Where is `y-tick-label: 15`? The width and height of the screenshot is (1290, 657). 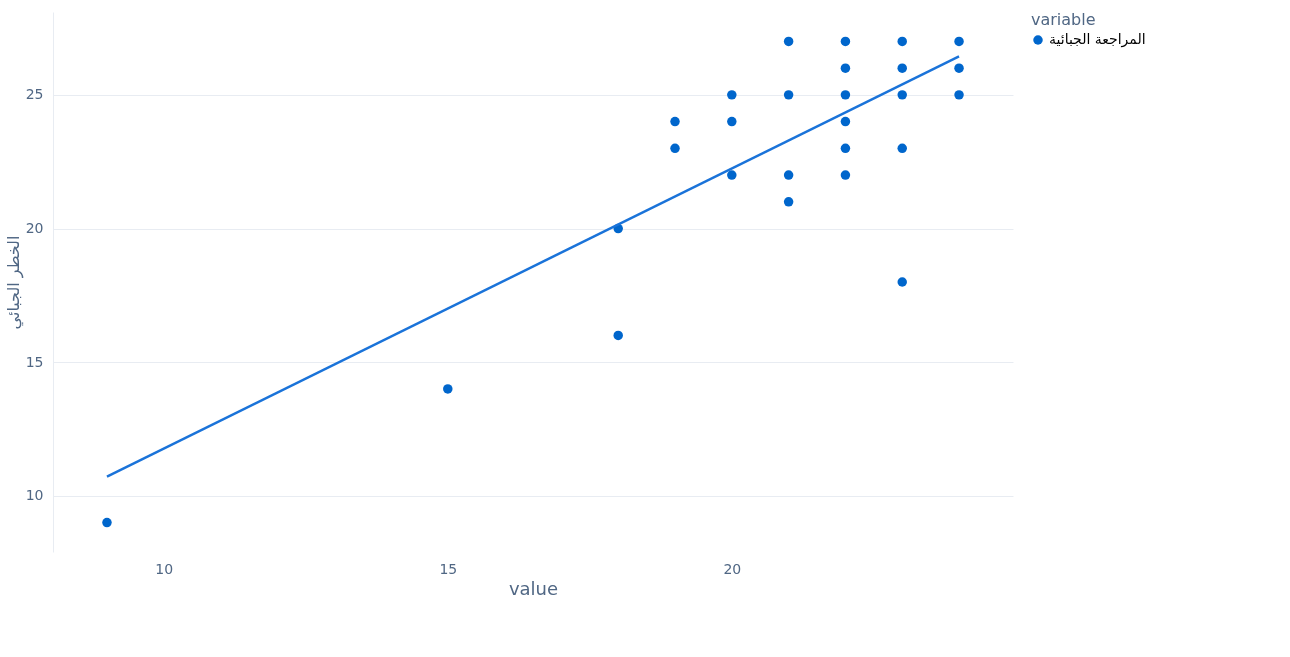 y-tick-label: 15 is located at coordinates (34, 361).